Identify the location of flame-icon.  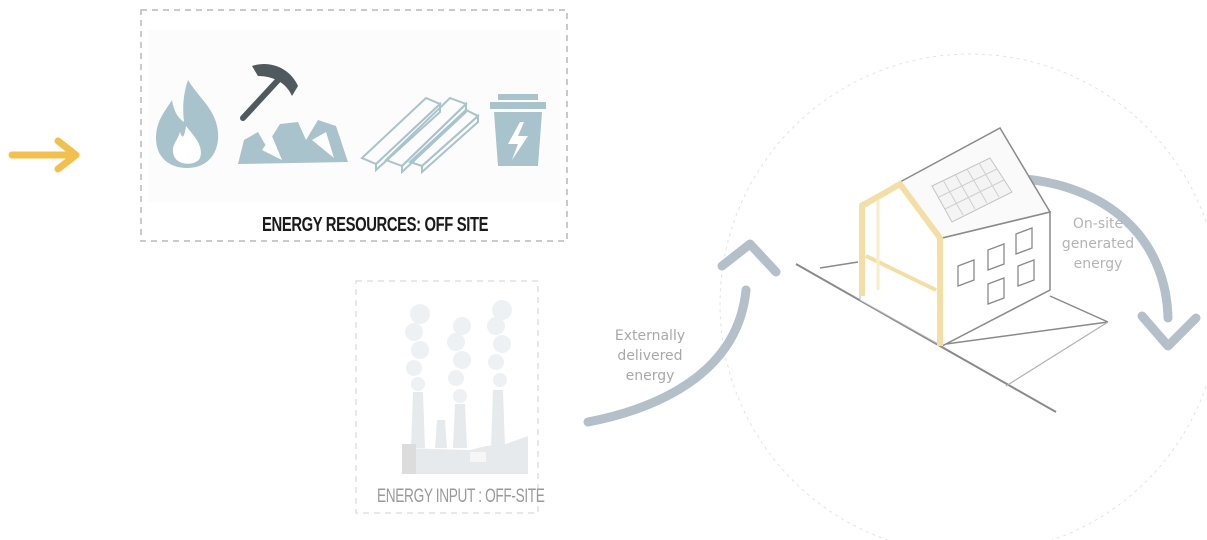
(187, 124).